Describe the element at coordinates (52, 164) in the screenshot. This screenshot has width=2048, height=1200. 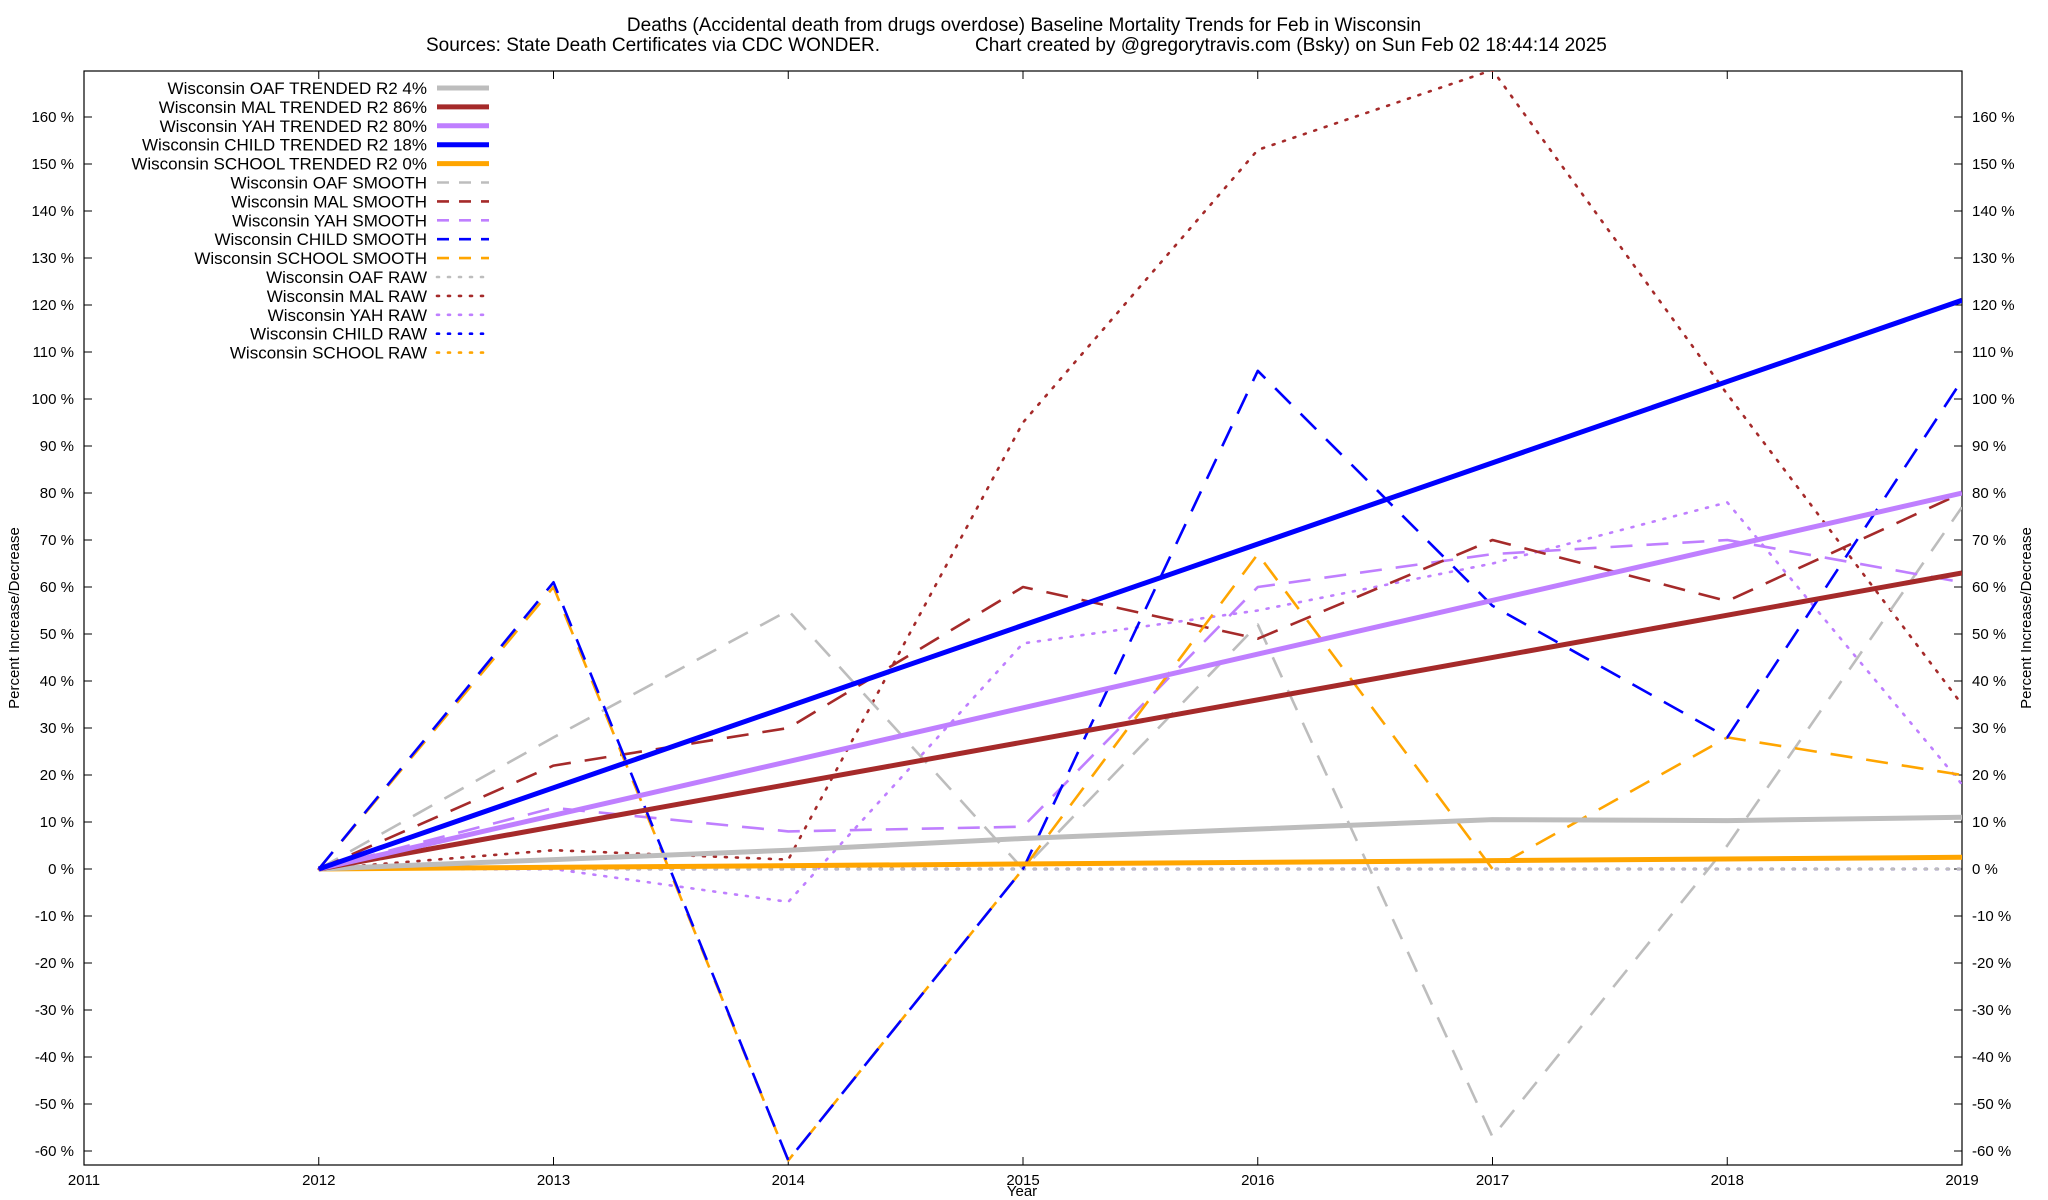
I see `y-tick-label-left: 150 %` at that location.